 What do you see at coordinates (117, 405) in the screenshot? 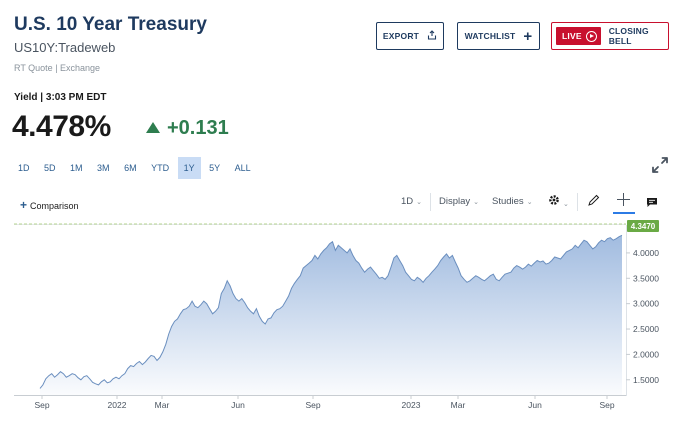
I see `x-tick-label: 2022` at bounding box center [117, 405].